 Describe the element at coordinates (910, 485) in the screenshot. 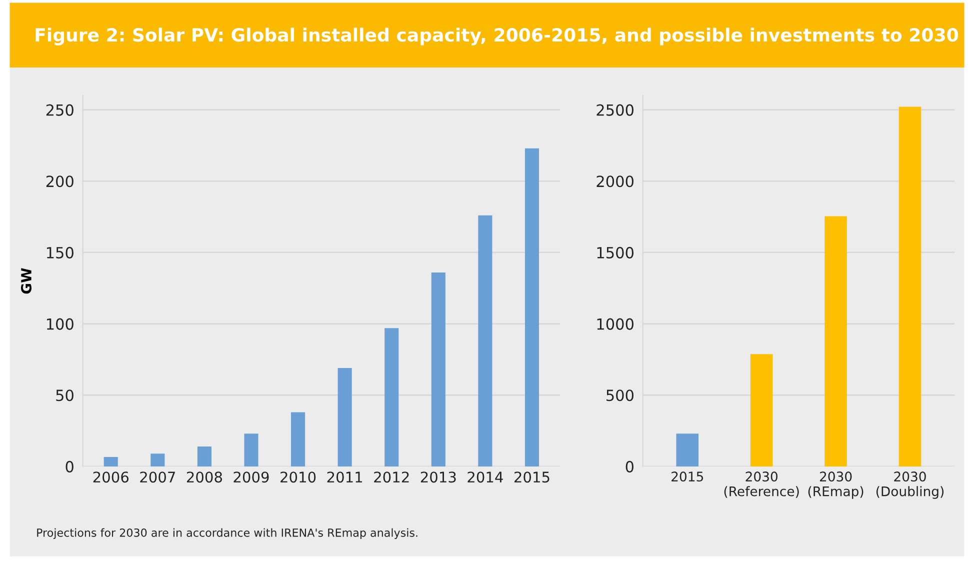

I see `x-tick-label: 2030 (Doubling)` at that location.